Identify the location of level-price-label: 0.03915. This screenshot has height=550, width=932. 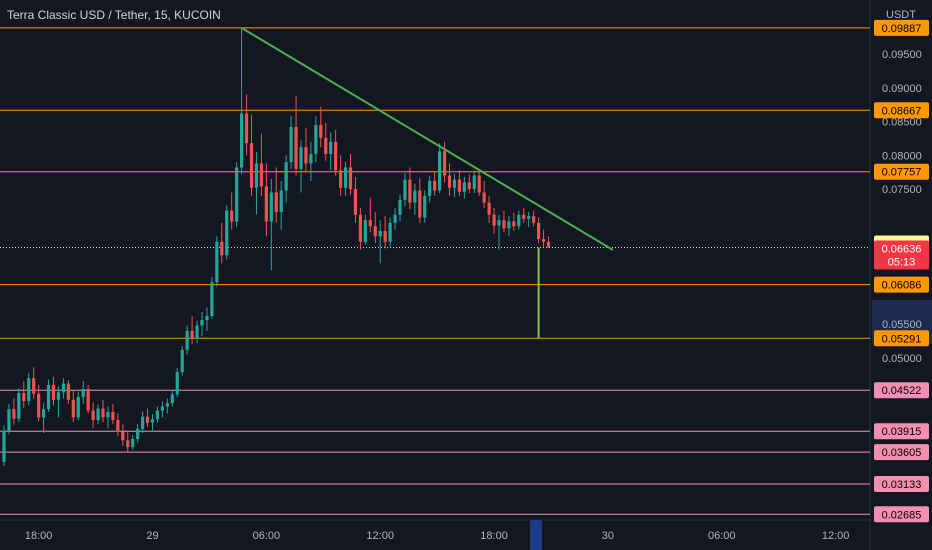
(902, 432).